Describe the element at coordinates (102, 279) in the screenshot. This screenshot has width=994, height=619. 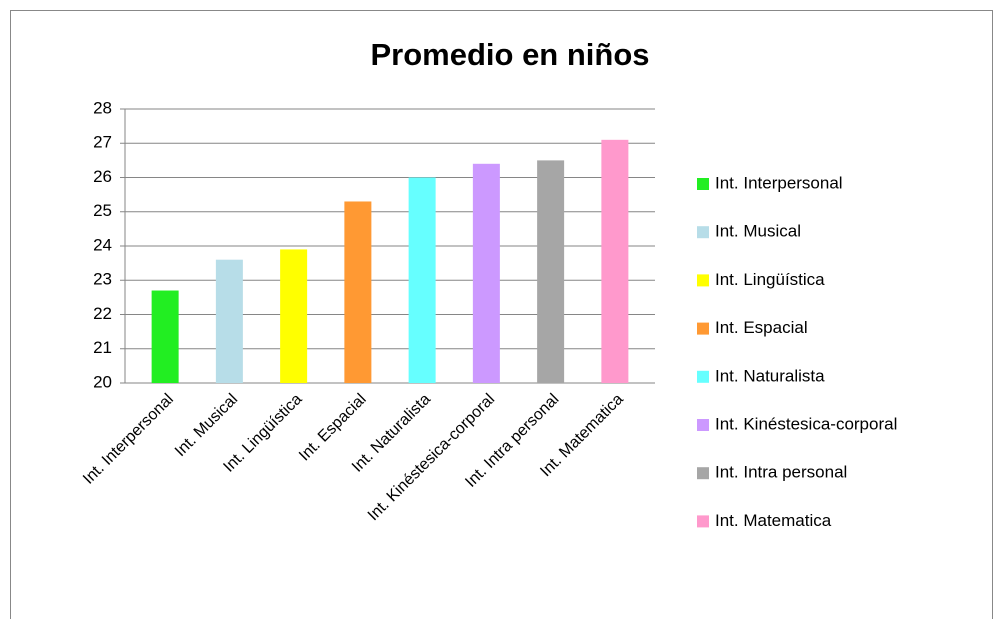
I see `y-tick-label: 23` at that location.